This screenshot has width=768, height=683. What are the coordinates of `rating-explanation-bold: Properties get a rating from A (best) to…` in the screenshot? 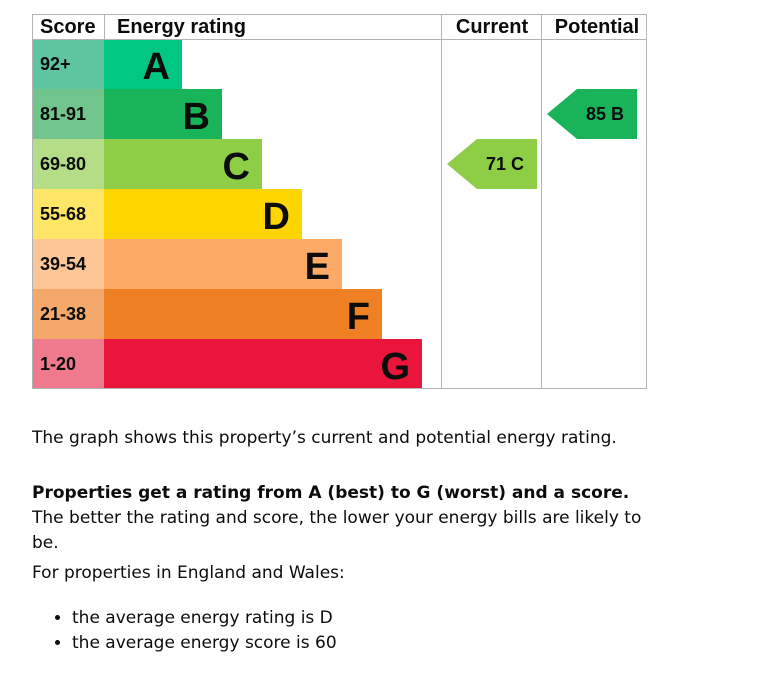 It's located at (331, 493).